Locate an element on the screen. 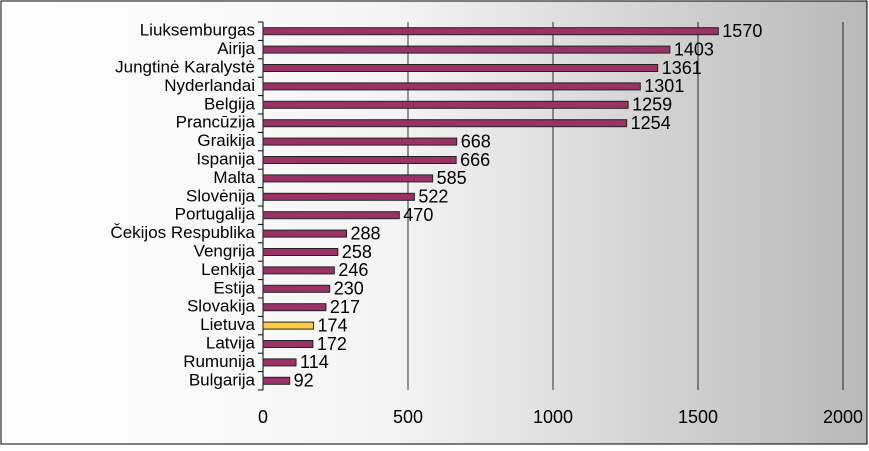 This screenshot has height=451, width=869. x-tick-label: 1000 is located at coordinates (553, 417).